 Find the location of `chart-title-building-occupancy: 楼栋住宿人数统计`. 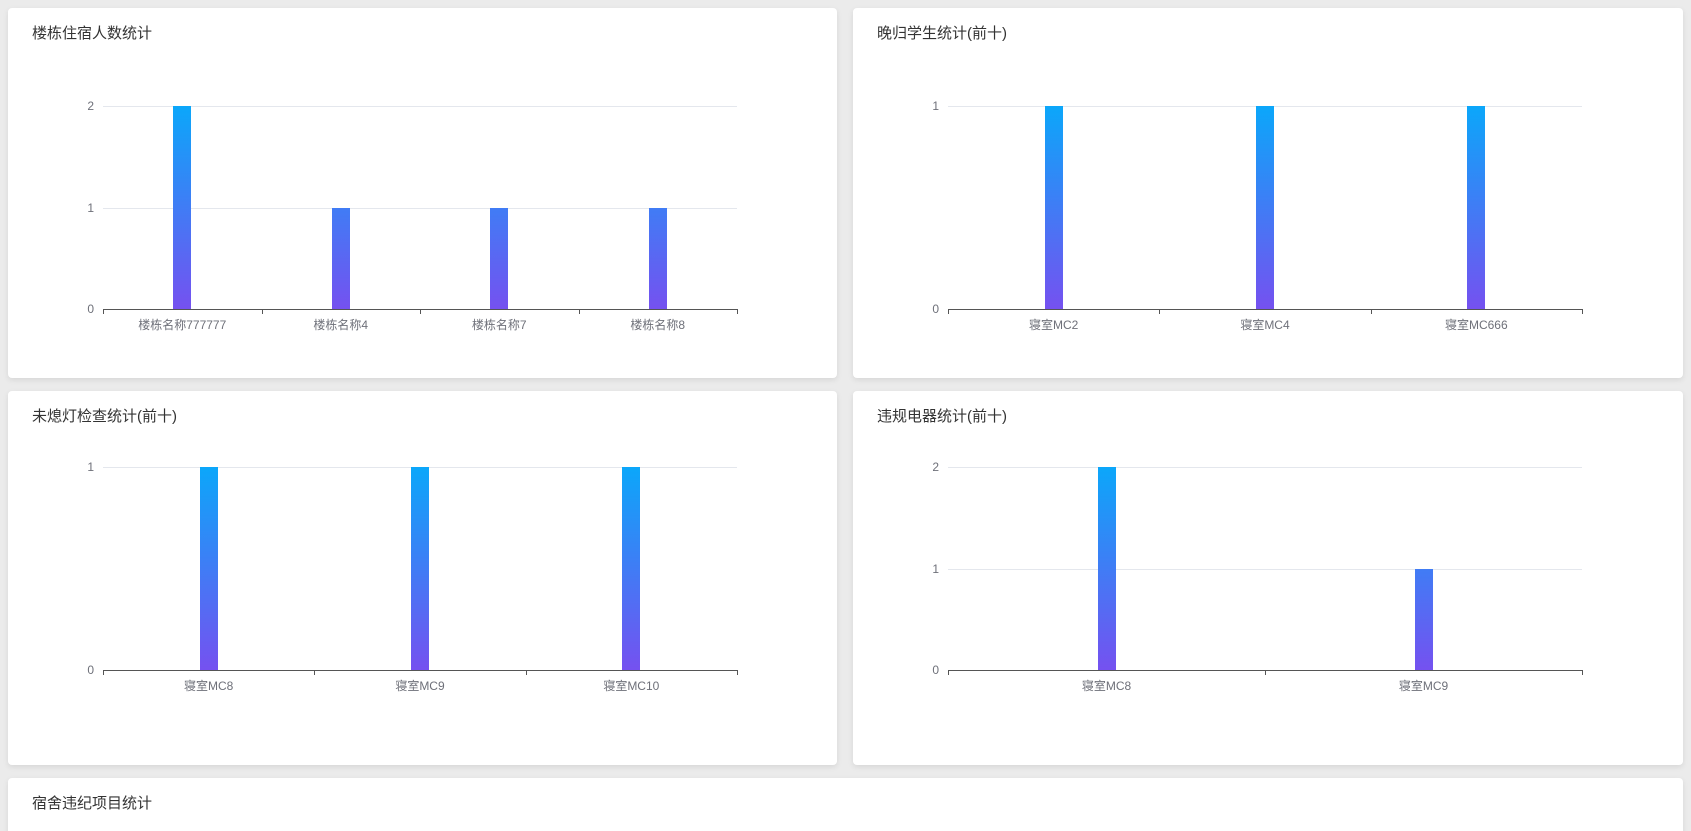

chart-title-building-occupancy: 楼栋住宿人数统计 is located at coordinates (92, 33).